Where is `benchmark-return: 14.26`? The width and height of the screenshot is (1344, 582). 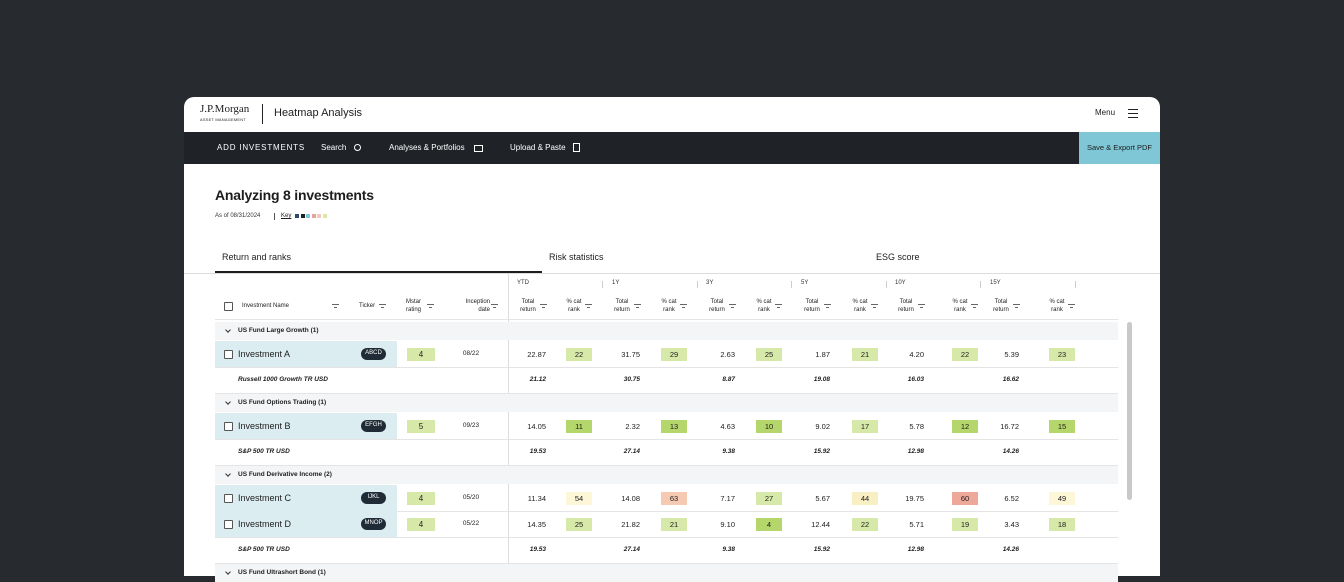 benchmark-return: 14.26 is located at coordinates (1010, 549).